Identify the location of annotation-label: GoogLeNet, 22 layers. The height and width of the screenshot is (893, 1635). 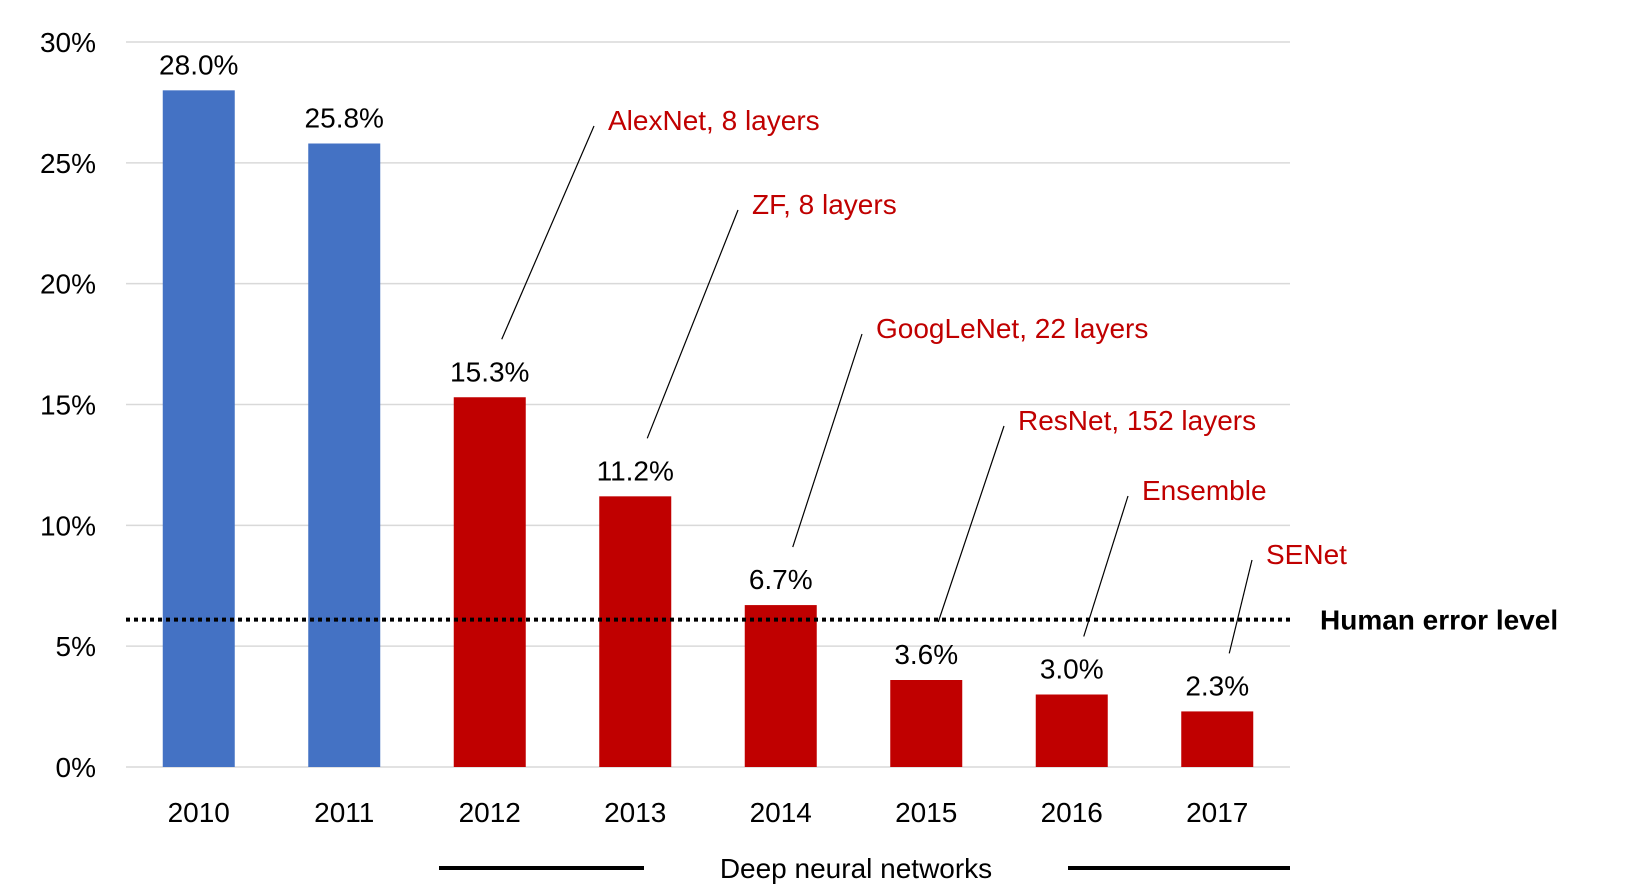
(1012, 328).